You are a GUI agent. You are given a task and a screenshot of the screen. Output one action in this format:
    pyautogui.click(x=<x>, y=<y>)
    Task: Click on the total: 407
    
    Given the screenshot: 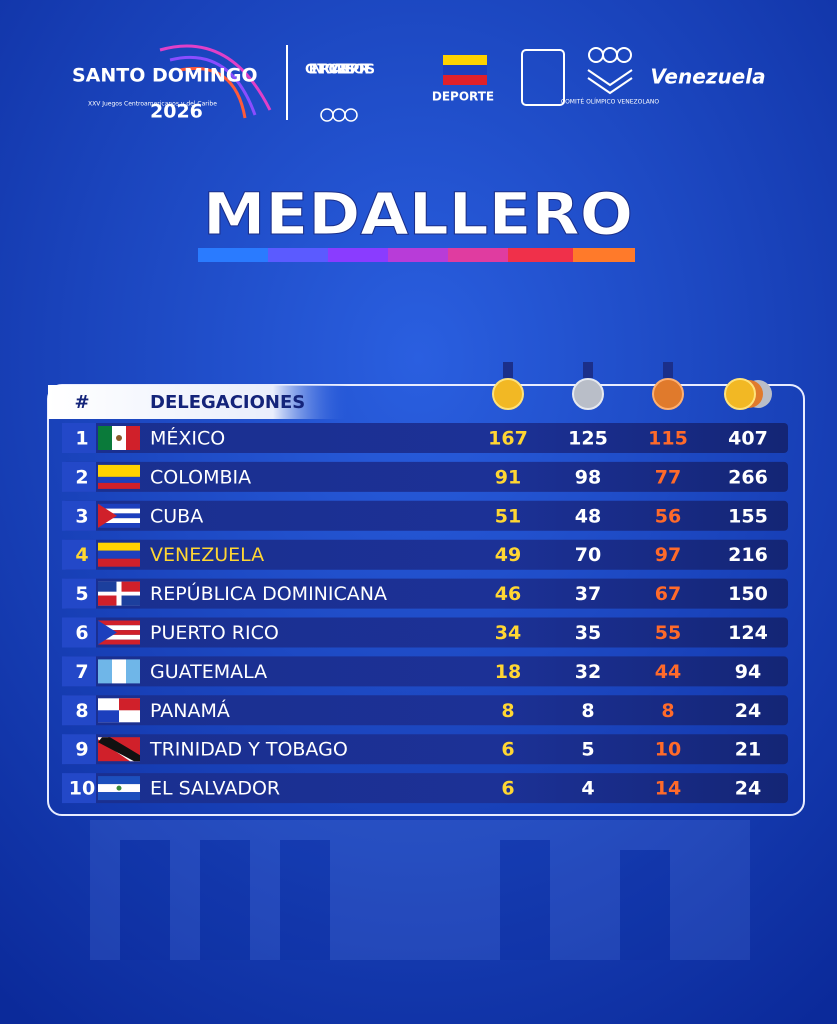 What is the action you would take?
    pyautogui.click(x=748, y=439)
    